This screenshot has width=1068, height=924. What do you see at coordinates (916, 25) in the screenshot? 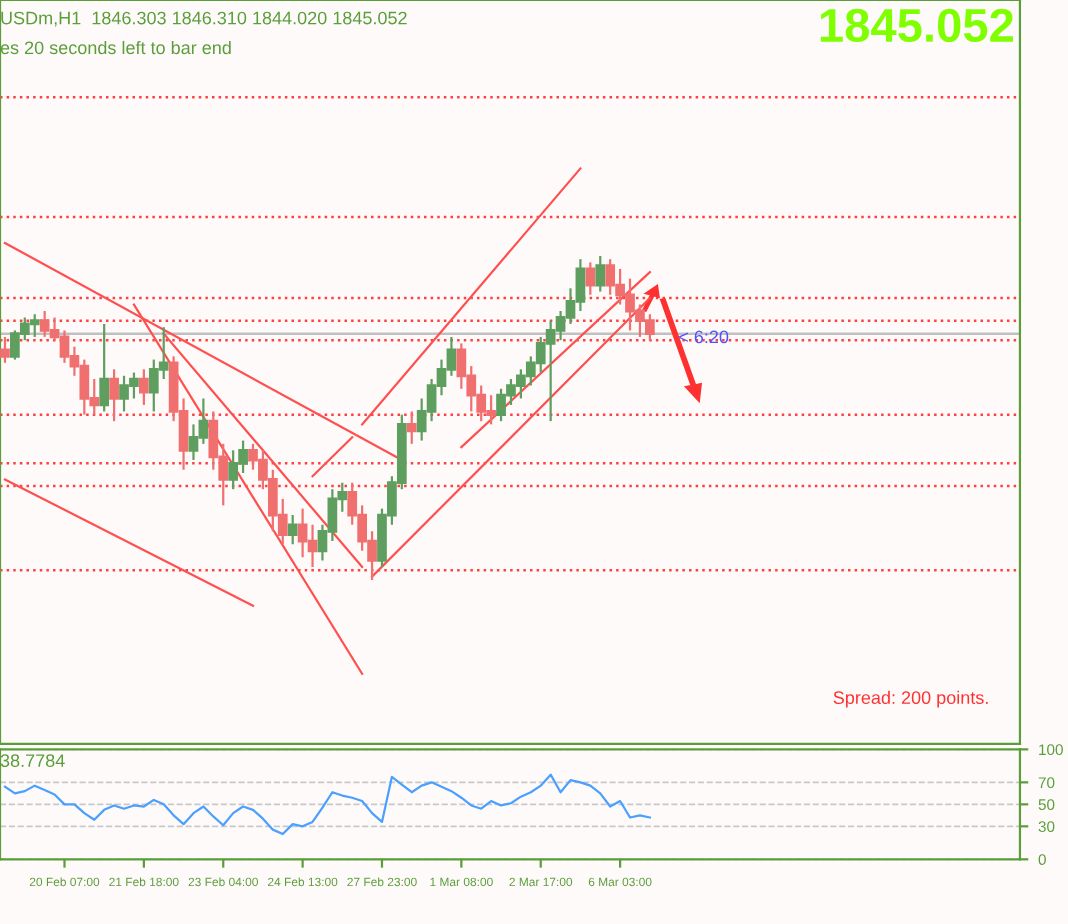
I see `text: 1845.052` at bounding box center [916, 25].